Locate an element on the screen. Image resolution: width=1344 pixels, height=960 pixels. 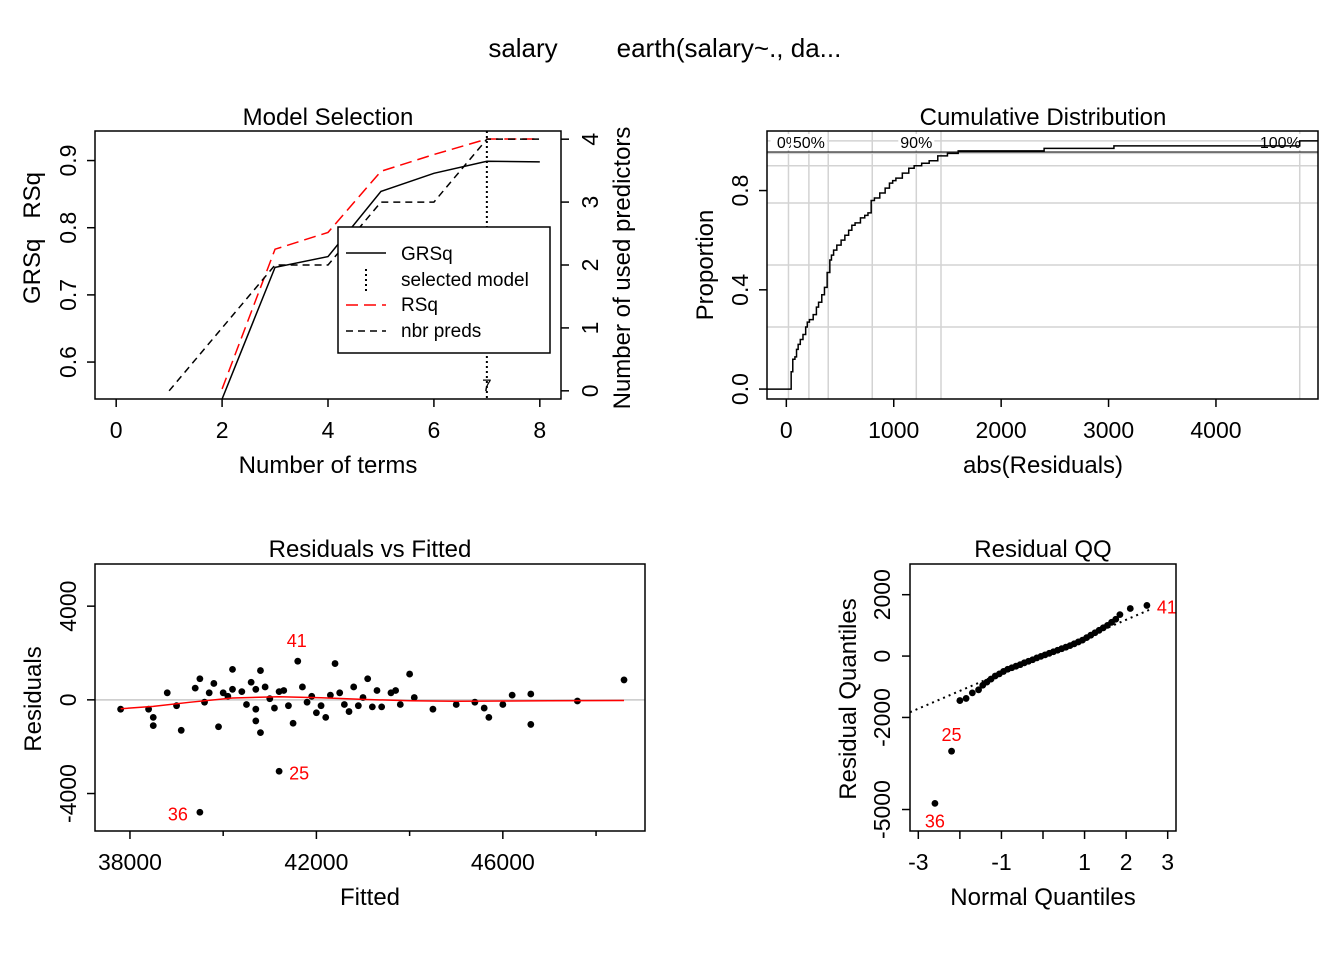
model-selection-xlabel: Number of terms is located at coordinates (328, 465).